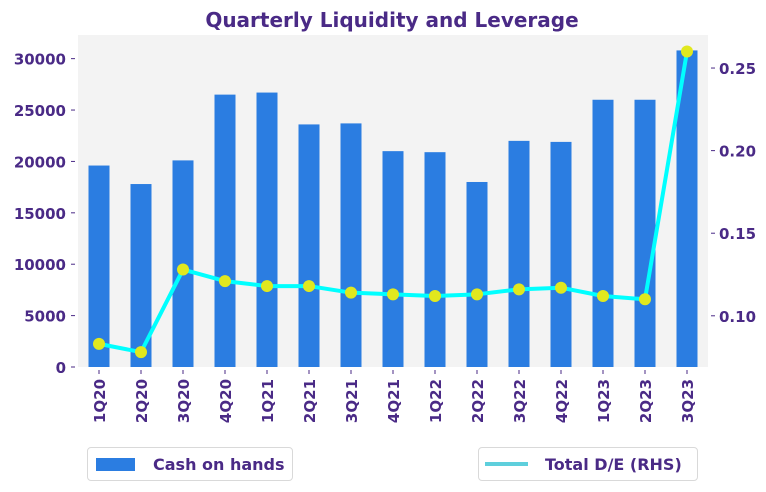 The image size is (766, 492). What do you see at coordinates (351, 245) in the screenshot?
I see `bar-3Q21` at bounding box center [351, 245].